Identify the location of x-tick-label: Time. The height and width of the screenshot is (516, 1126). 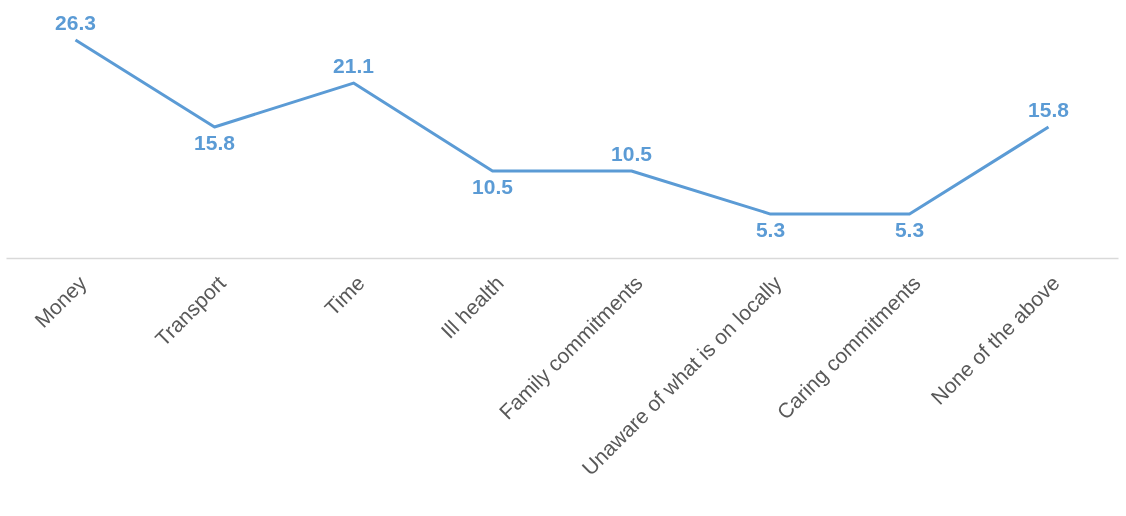
(344, 295).